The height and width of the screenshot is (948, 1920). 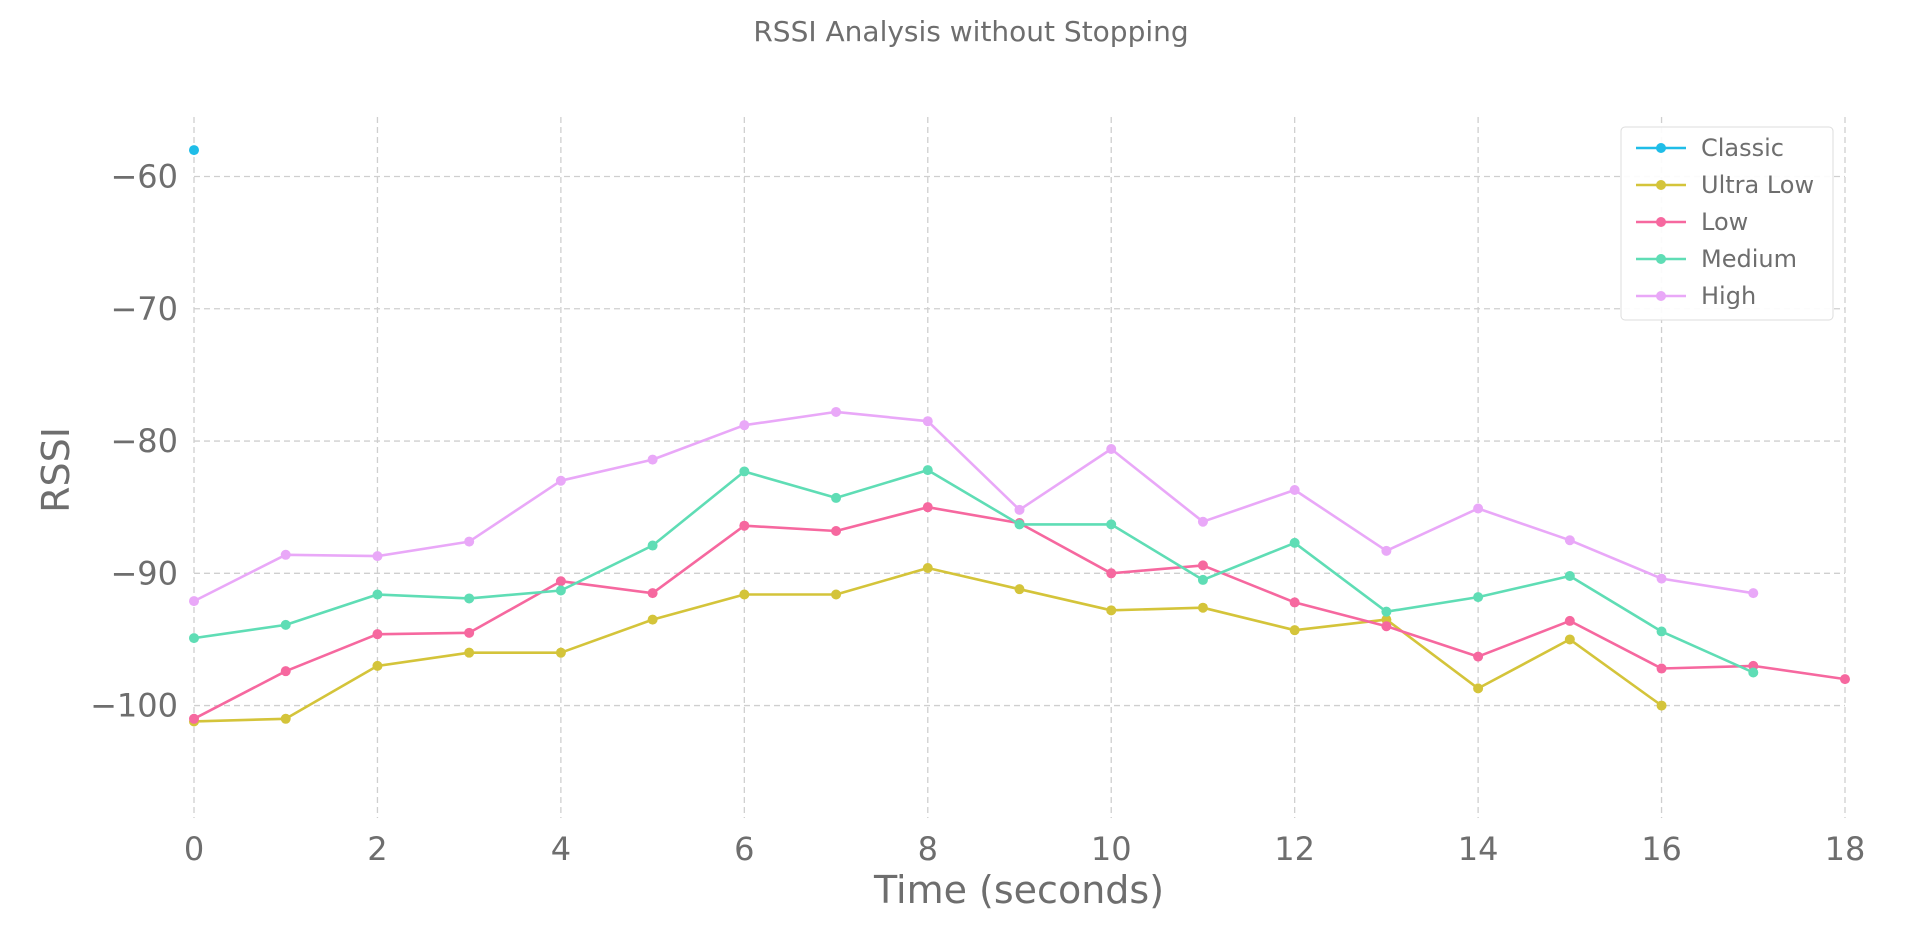 What do you see at coordinates (970, 31) in the screenshot?
I see `chart-title: RSSI Analysis without Stopping` at bounding box center [970, 31].